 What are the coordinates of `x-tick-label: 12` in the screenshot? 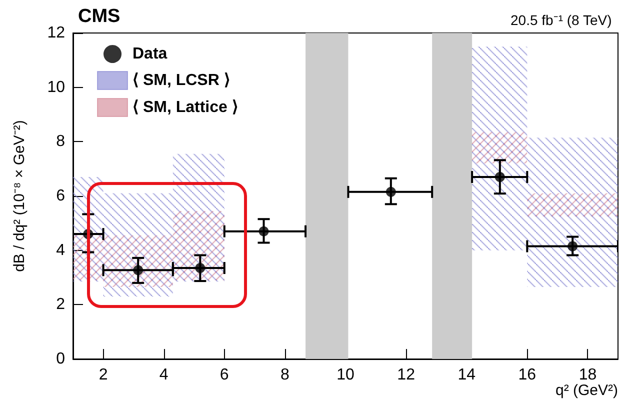 It's located at (406, 375).